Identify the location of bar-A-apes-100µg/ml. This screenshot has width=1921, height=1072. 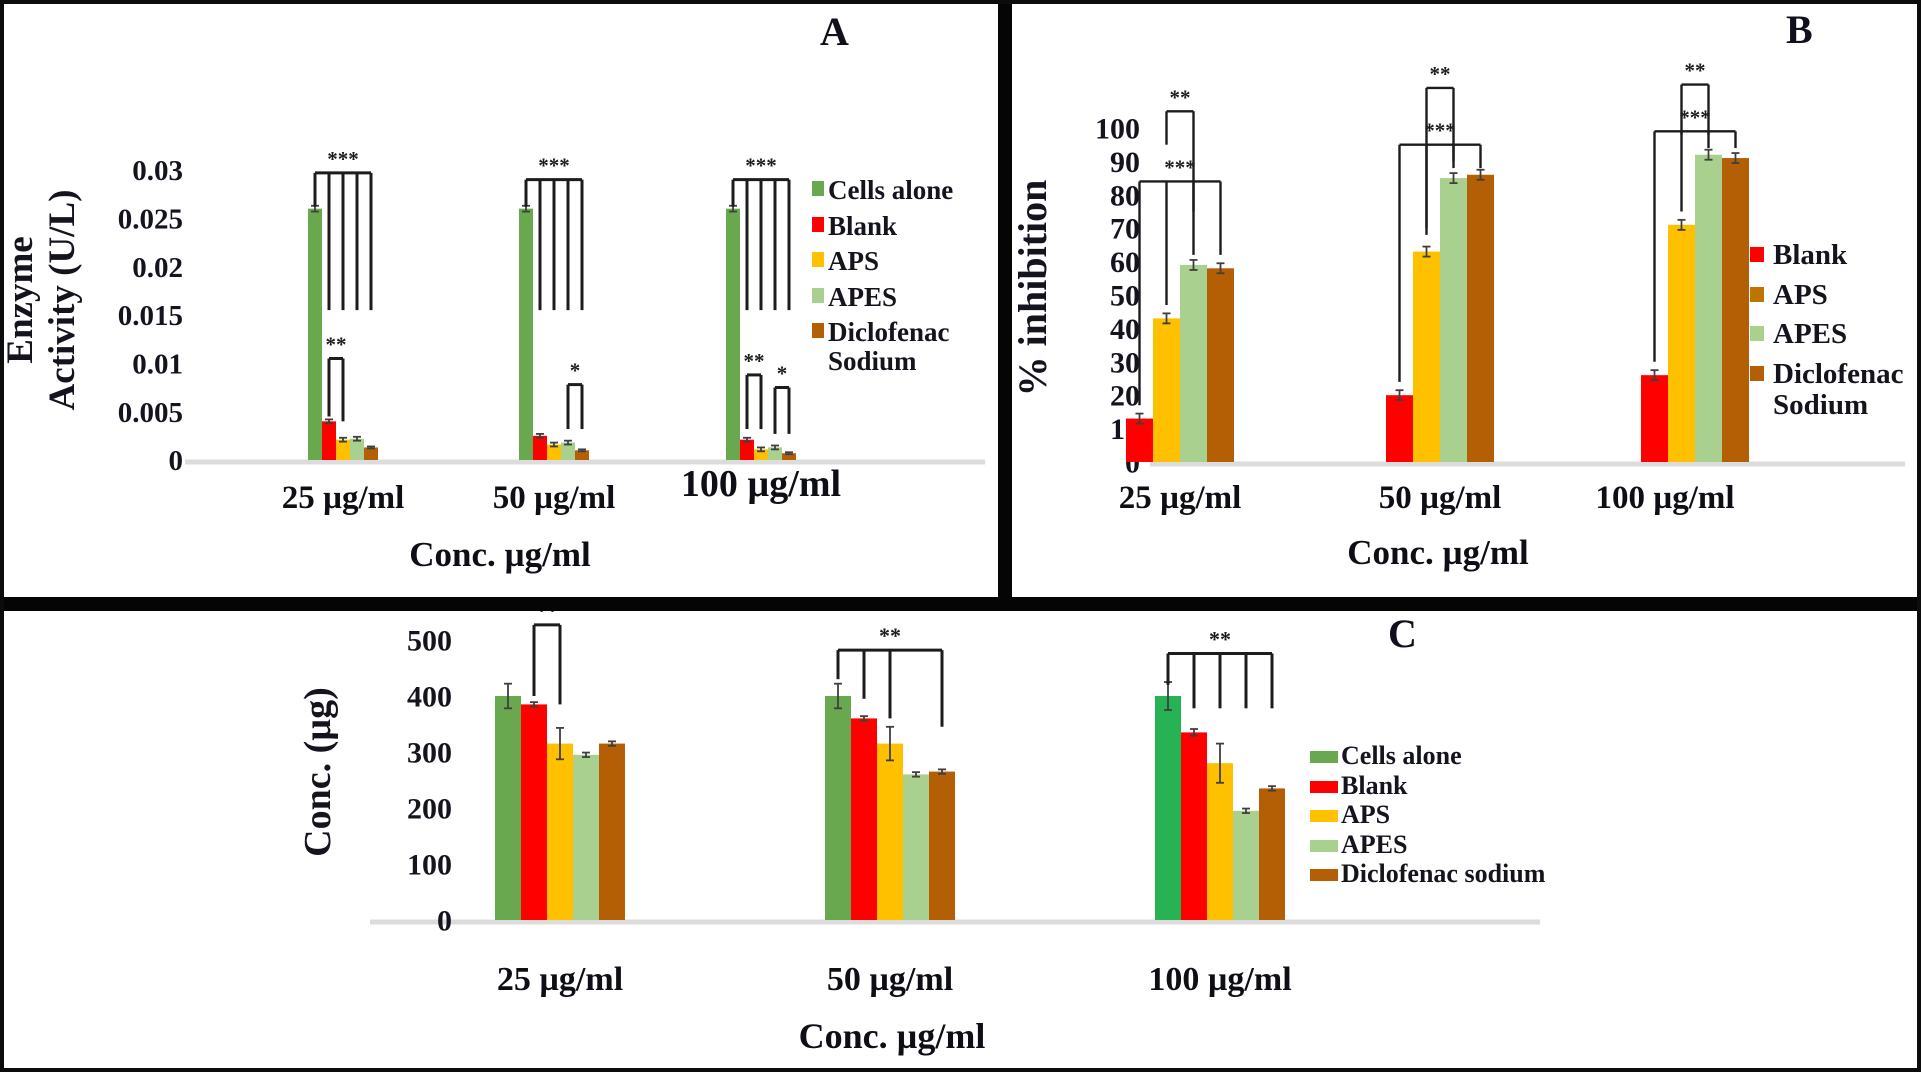
(775, 453).